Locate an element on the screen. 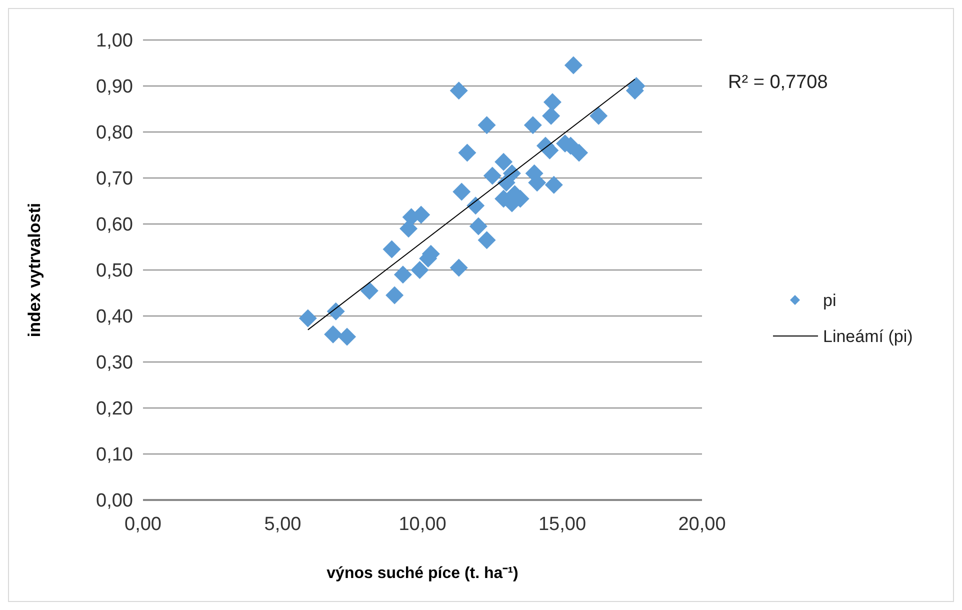 The width and height of the screenshot is (962, 610). x-tick-label: 20,00 is located at coordinates (702, 524).